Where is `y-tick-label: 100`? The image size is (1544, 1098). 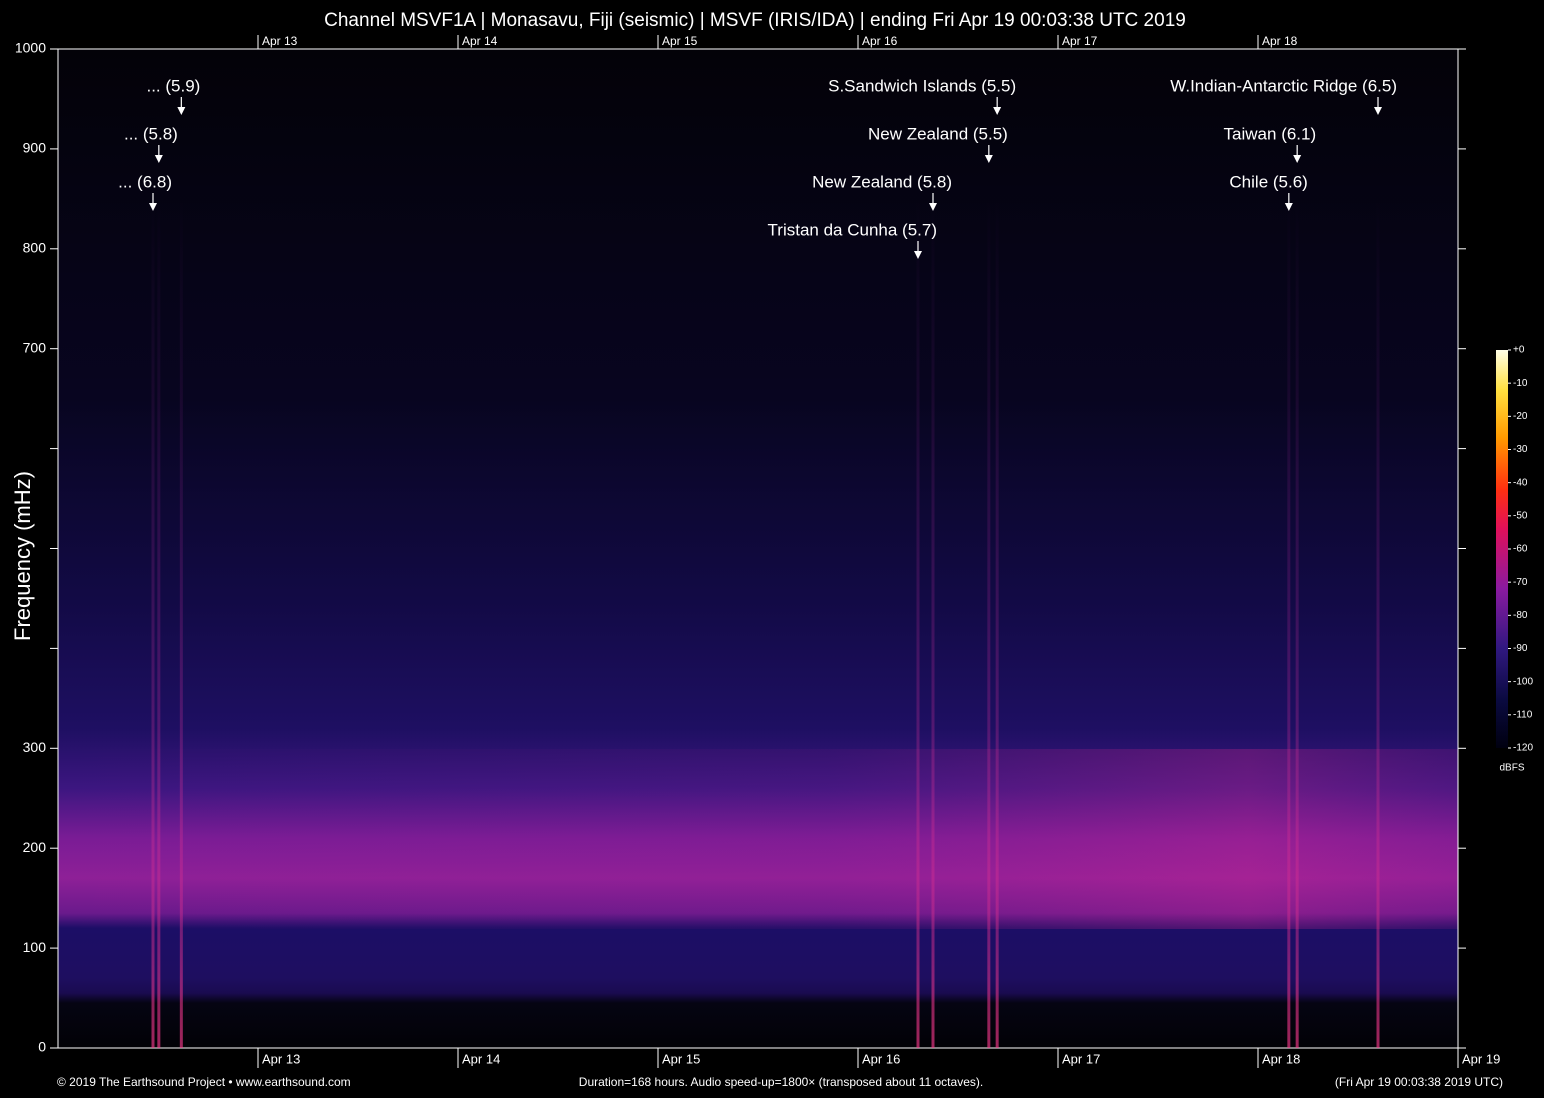
y-tick-label: 100 is located at coordinates (35, 947).